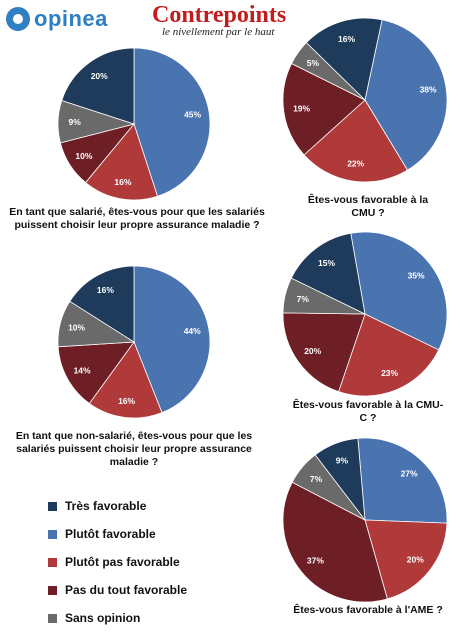 The image size is (460, 640). Describe the element at coordinates (355, 163) in the screenshot. I see `pie-slice-label: 22%` at that location.